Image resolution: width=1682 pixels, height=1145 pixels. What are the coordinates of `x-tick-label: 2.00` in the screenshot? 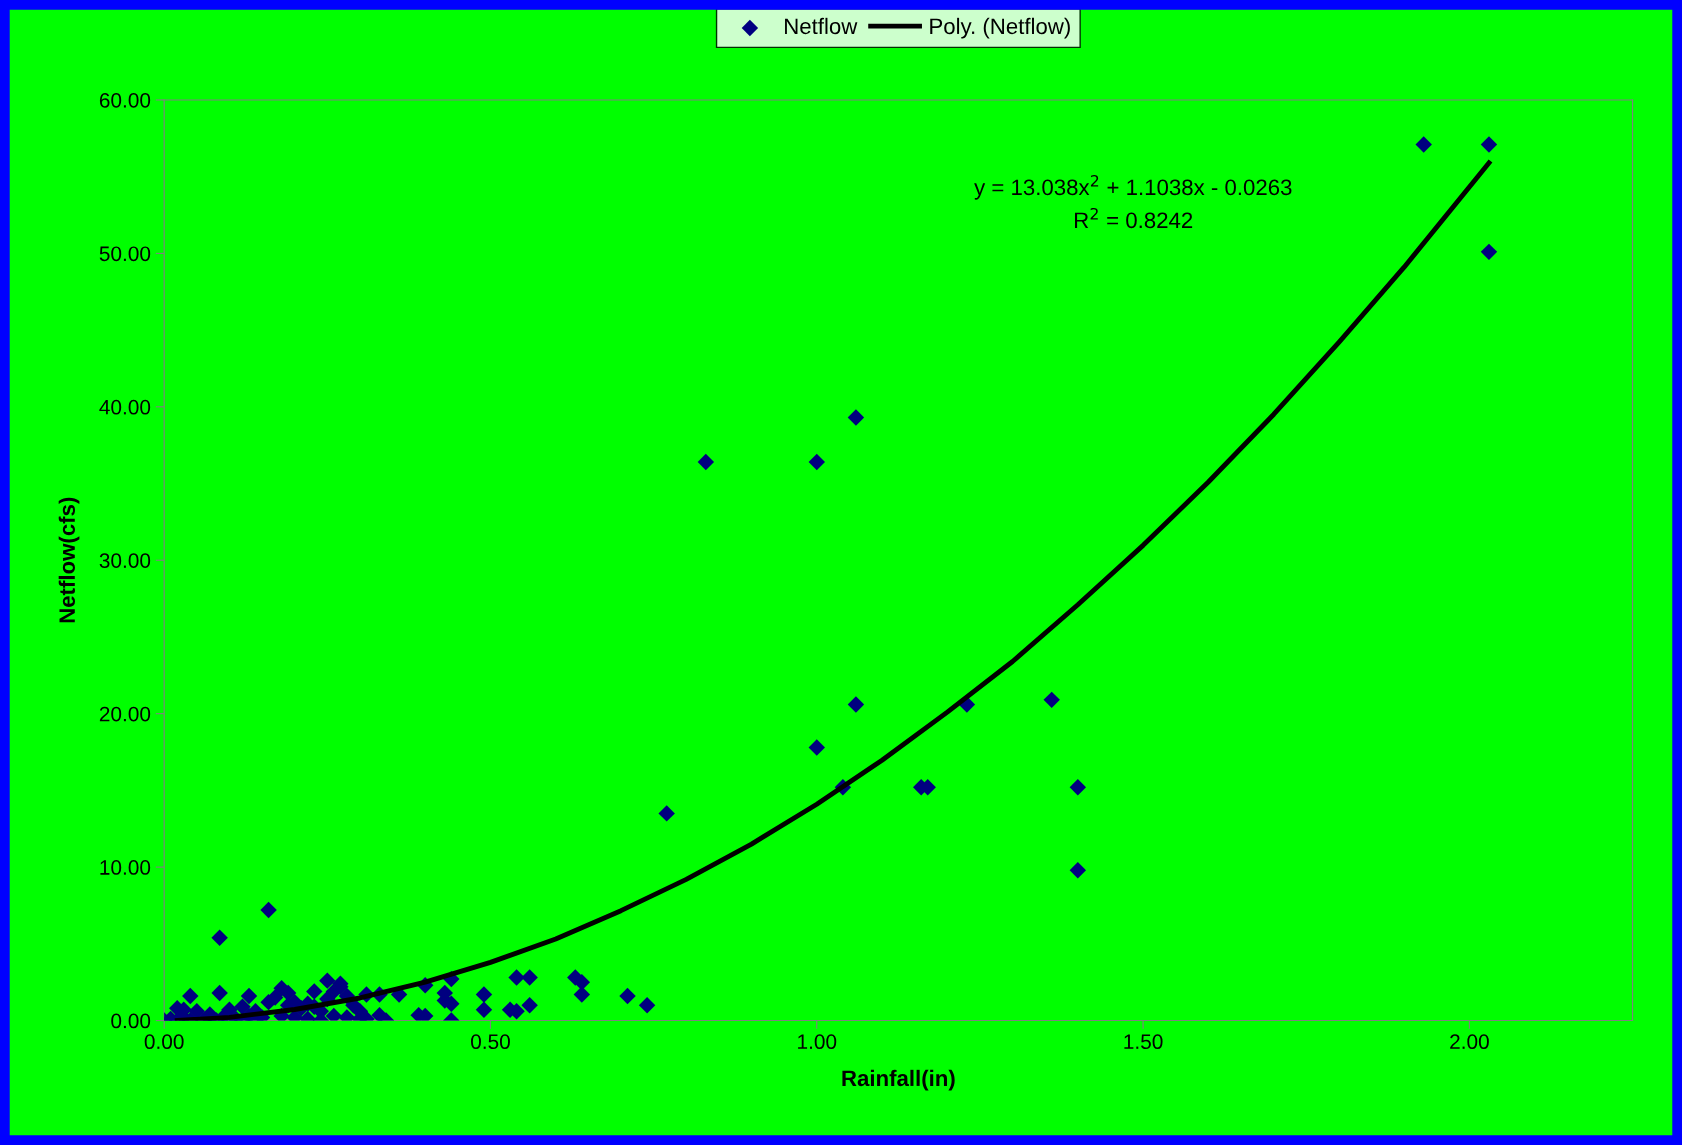 It's located at (1469, 1042).